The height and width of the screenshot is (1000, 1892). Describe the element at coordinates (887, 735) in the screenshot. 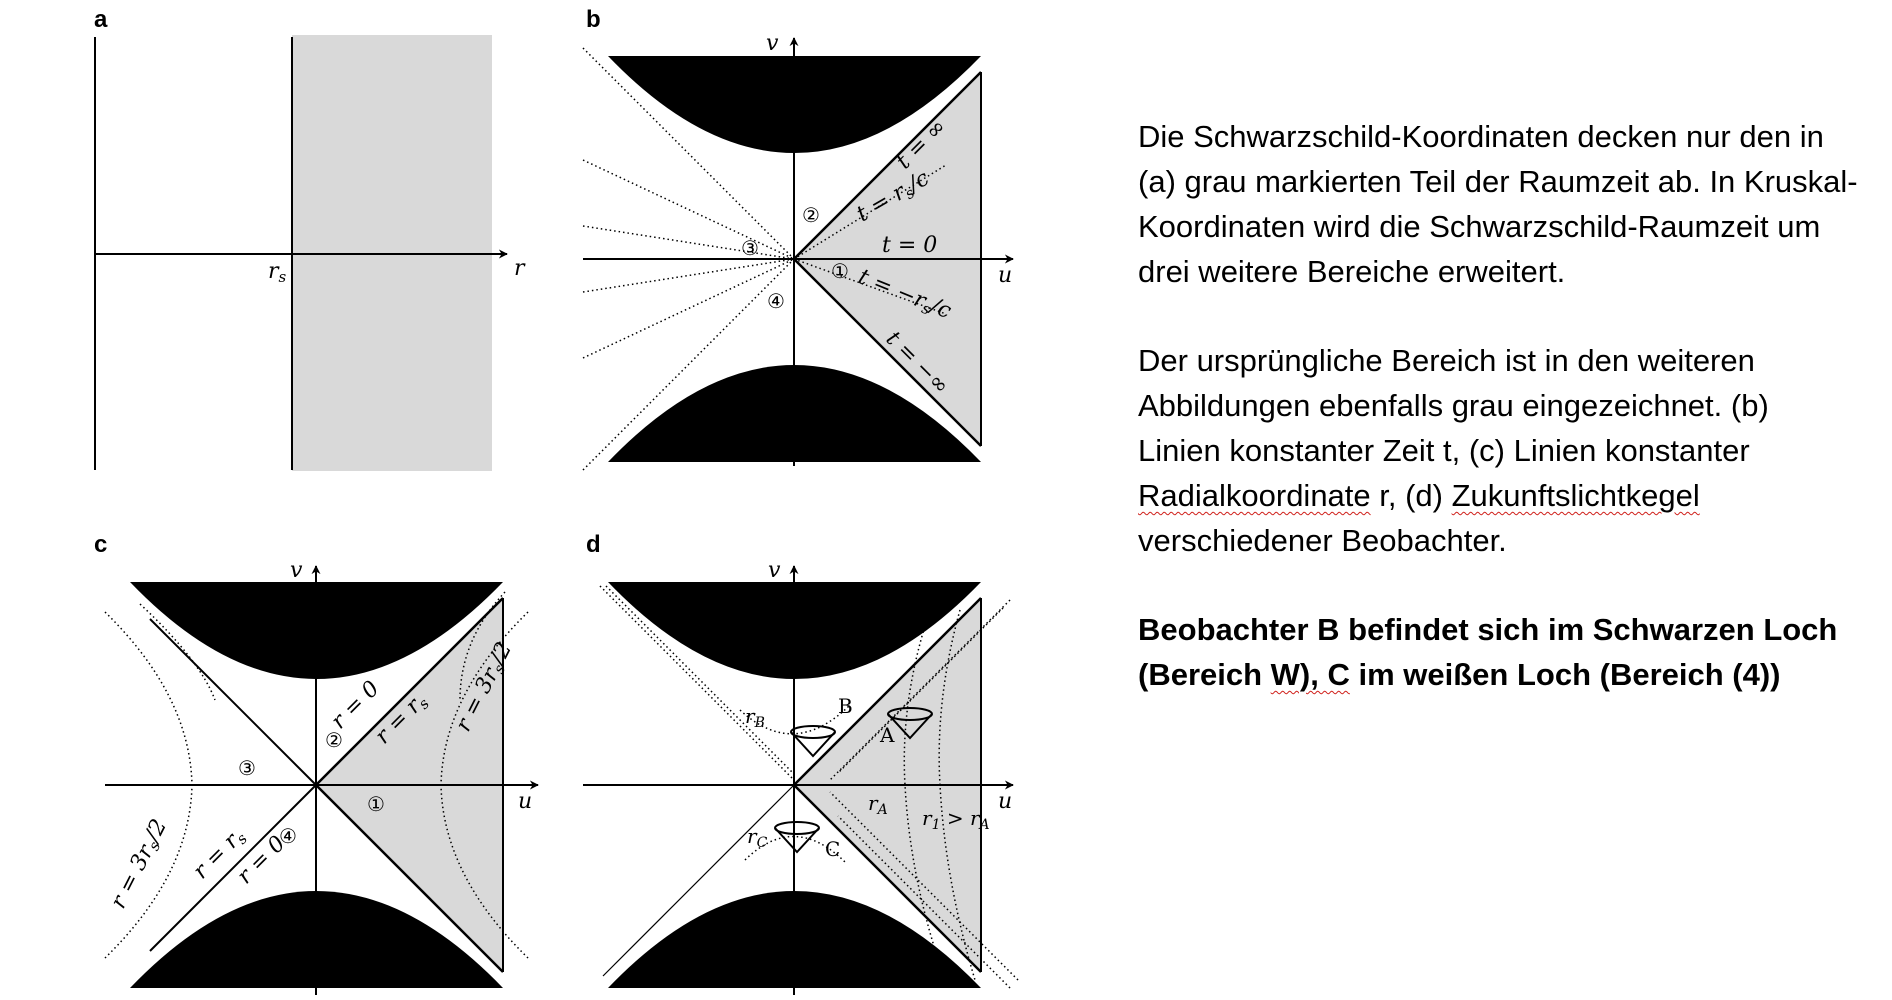

I see `observer-A-label: A` at that location.